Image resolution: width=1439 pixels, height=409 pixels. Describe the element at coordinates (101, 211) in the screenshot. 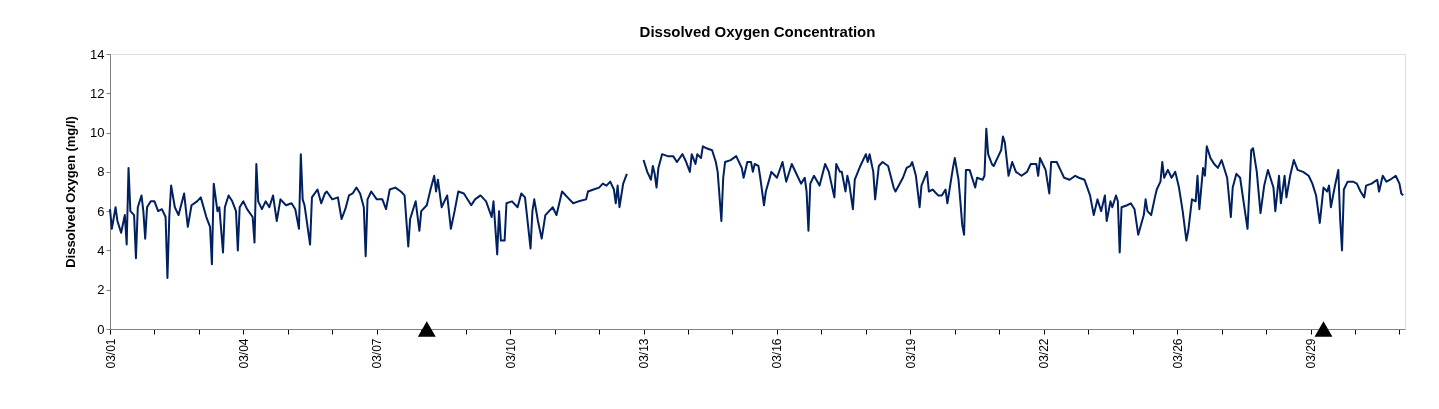

I see `y-tick-label: 6` at that location.